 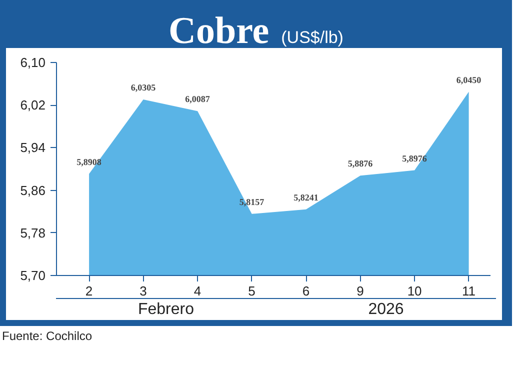 I want to click on chart-title: Cobre, so click(x=219, y=31).